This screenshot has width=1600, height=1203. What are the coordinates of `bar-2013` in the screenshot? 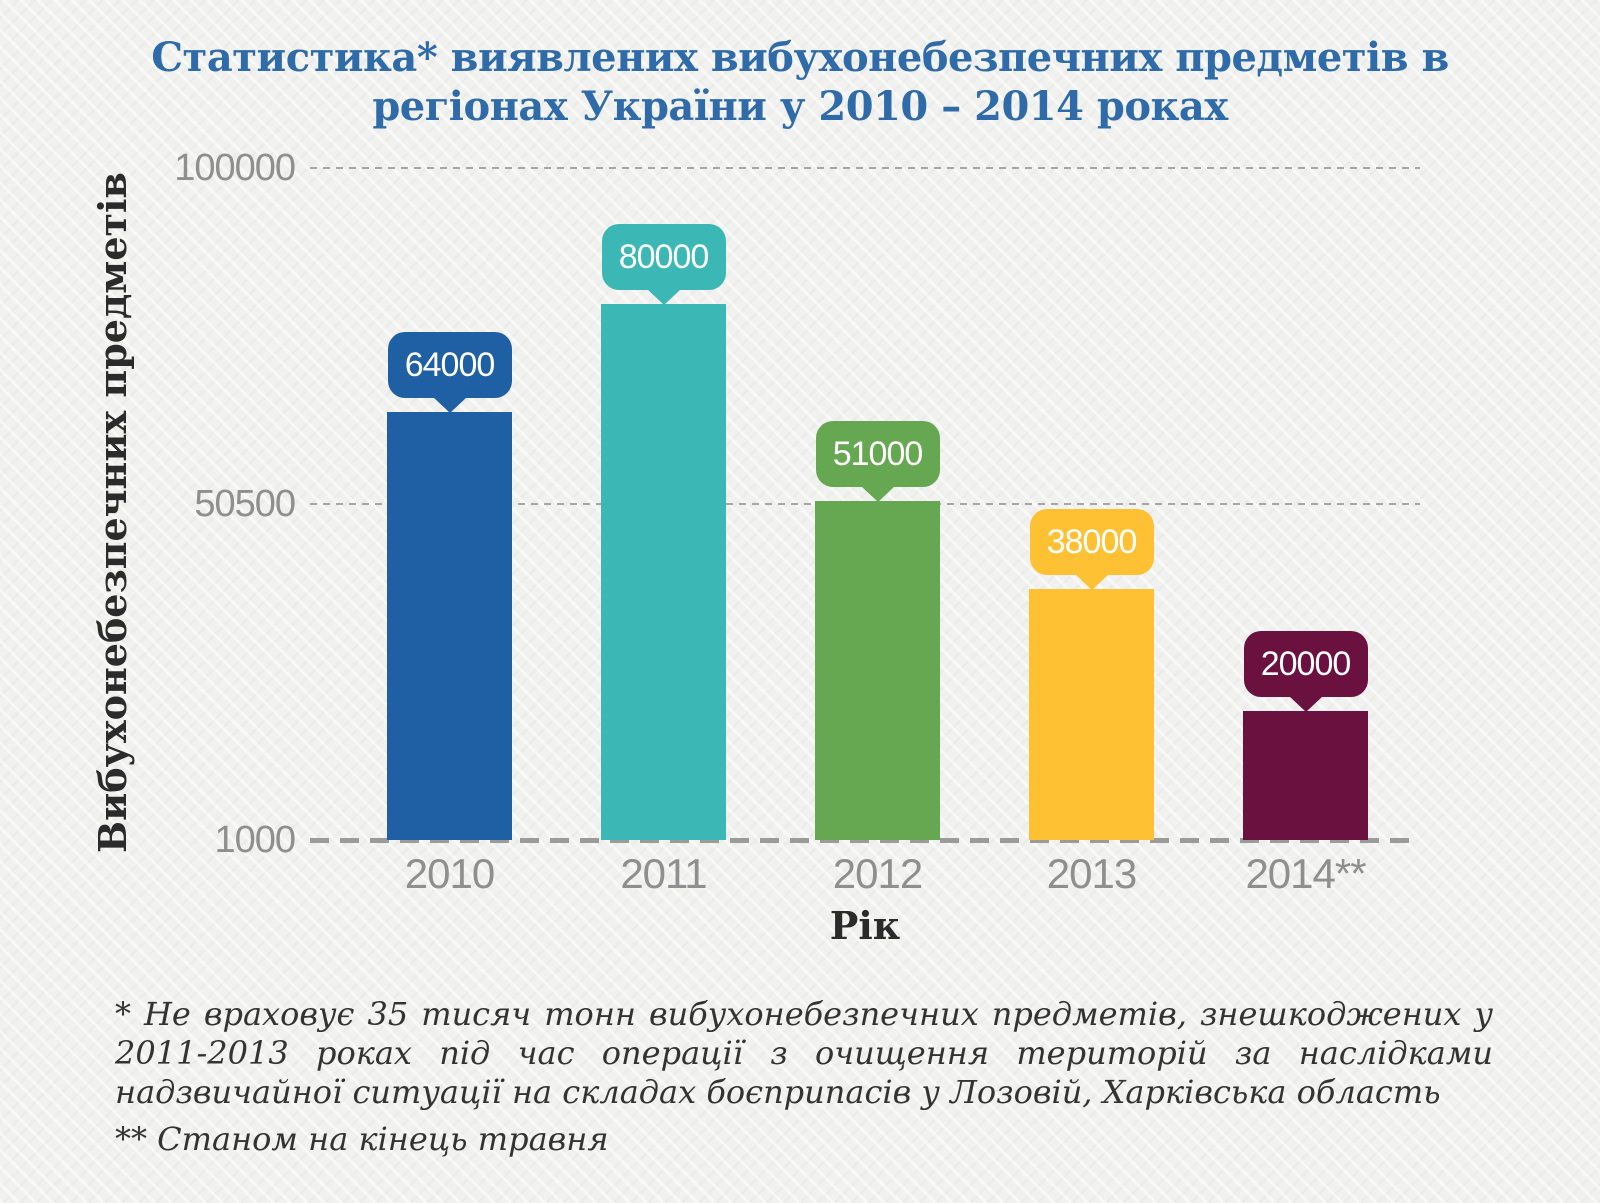 It's located at (1091, 714).